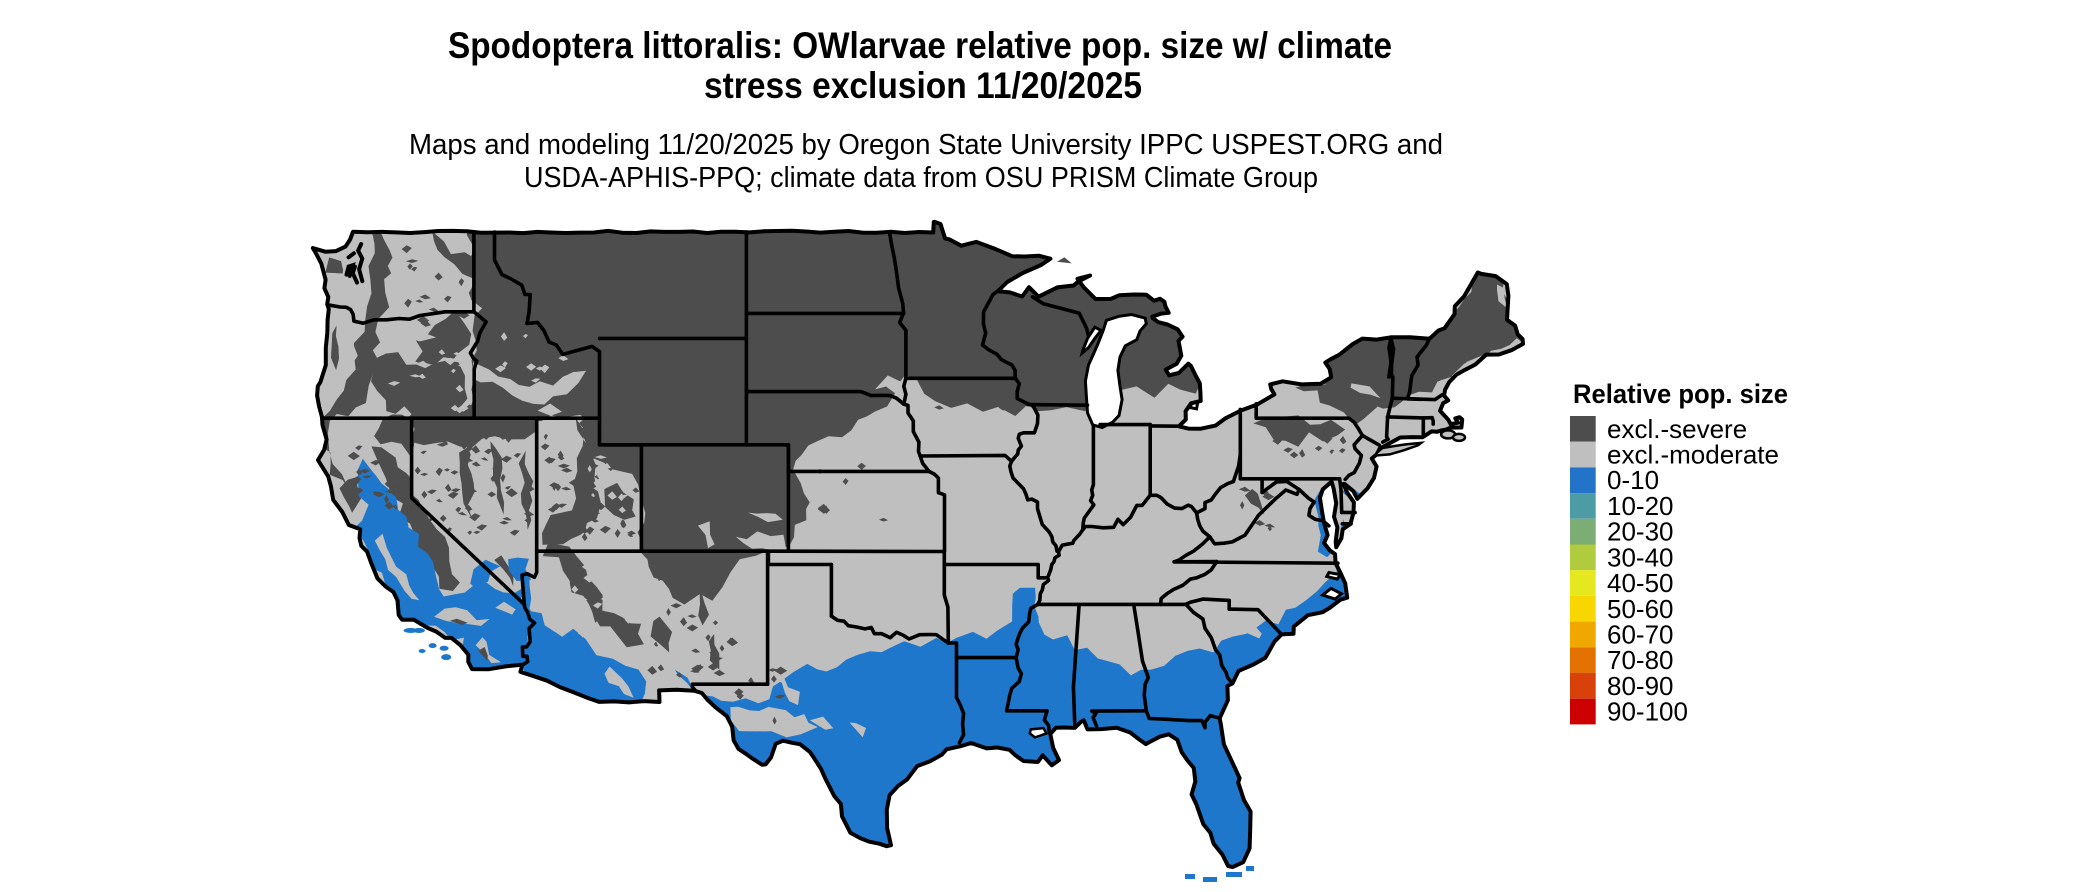  I want to click on svg-text: Relative pop. size, so click(1680, 394).